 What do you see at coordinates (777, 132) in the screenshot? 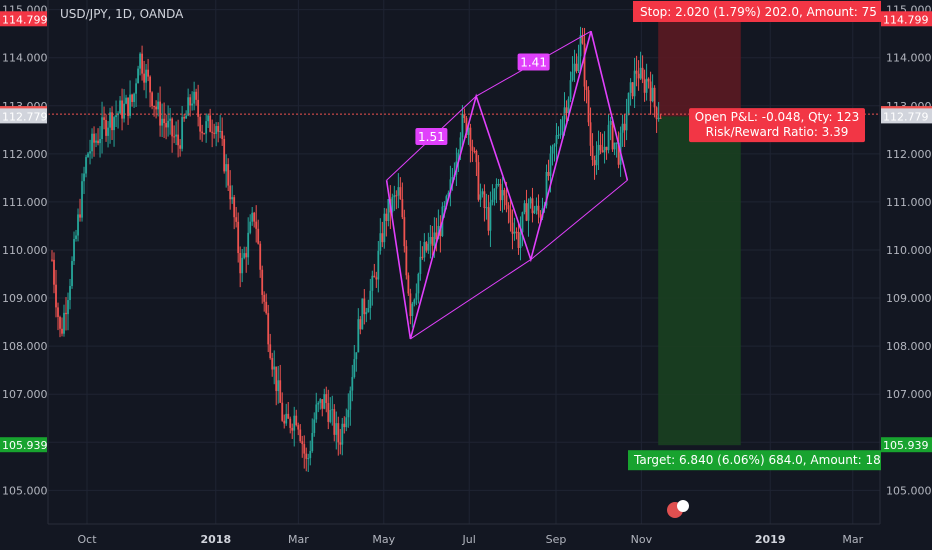
I see `risk-reward-text: Risk/Reward Ratio: 3.39` at bounding box center [777, 132].